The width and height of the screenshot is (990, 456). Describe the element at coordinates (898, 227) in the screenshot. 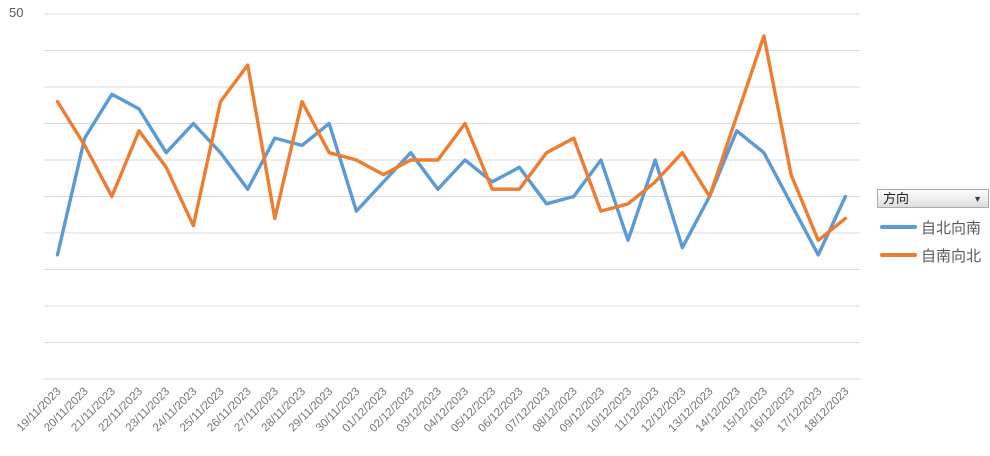

I see `series-line-swatch-blue` at that location.